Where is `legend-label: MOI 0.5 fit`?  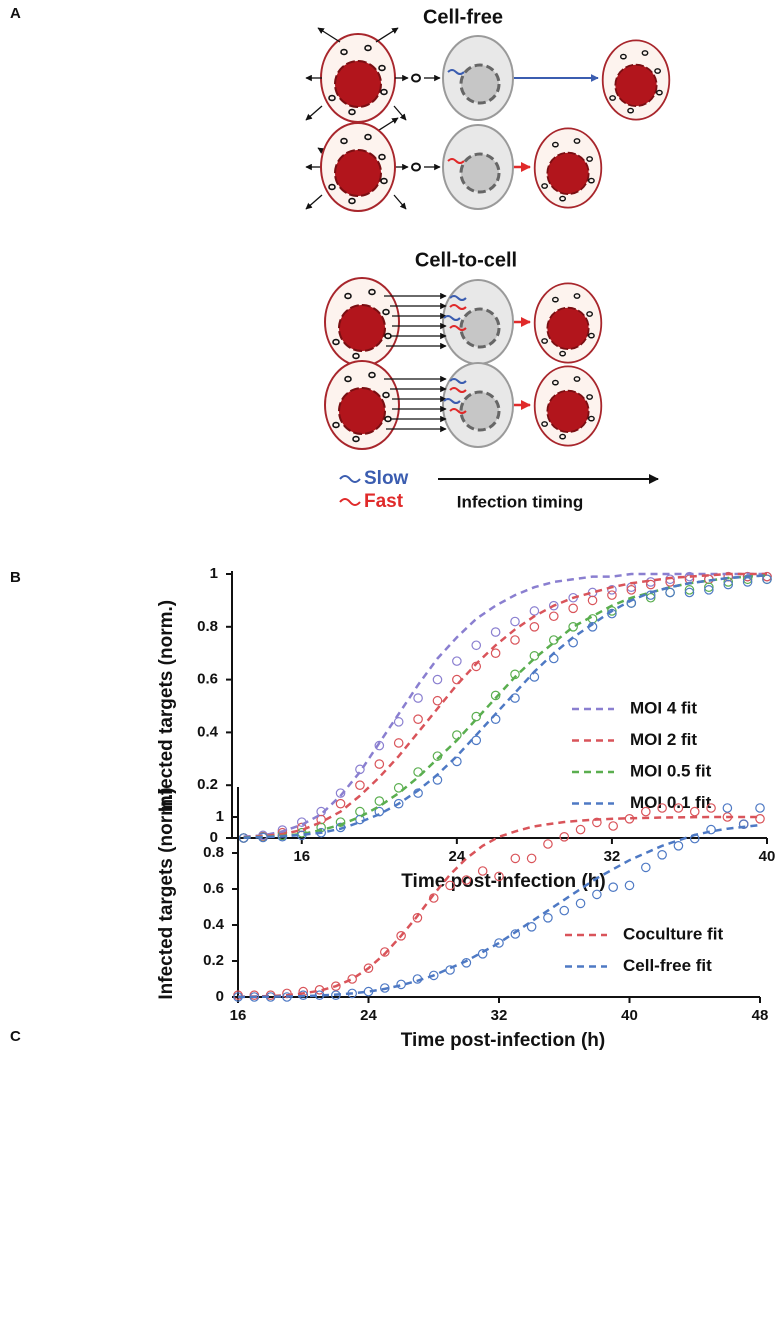
legend-label: MOI 0.5 fit is located at coordinates (671, 770).